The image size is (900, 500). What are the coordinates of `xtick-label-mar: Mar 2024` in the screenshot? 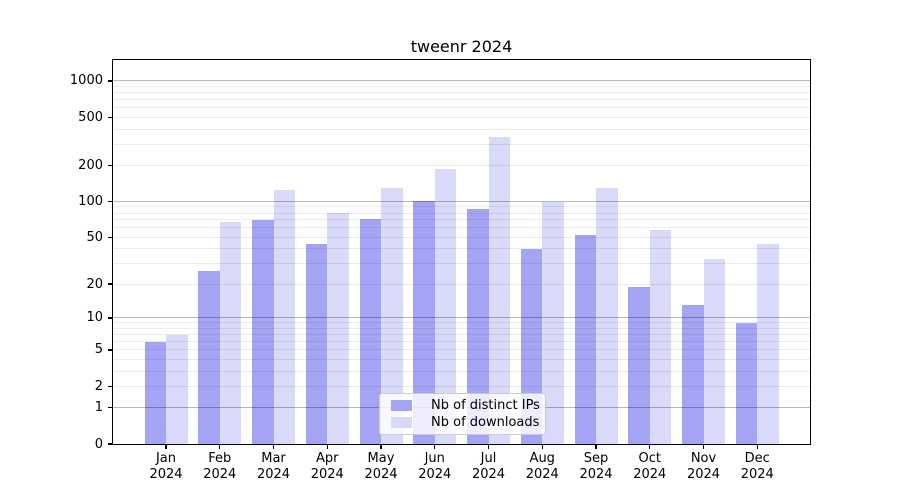 It's located at (273, 466).